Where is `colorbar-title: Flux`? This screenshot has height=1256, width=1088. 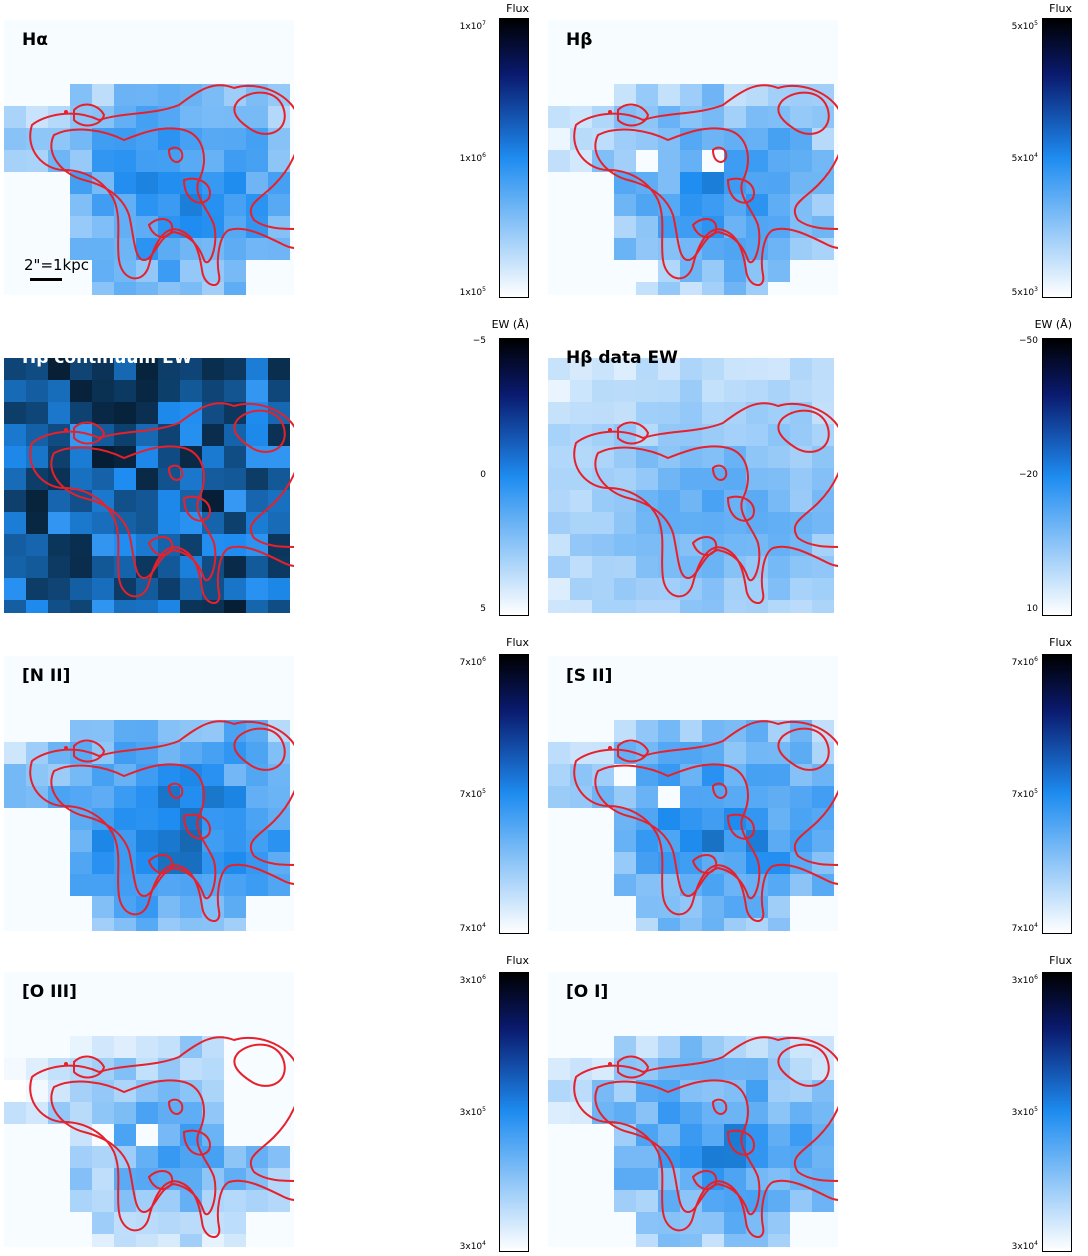
colorbar-title: Flux is located at coordinates (517, 642).